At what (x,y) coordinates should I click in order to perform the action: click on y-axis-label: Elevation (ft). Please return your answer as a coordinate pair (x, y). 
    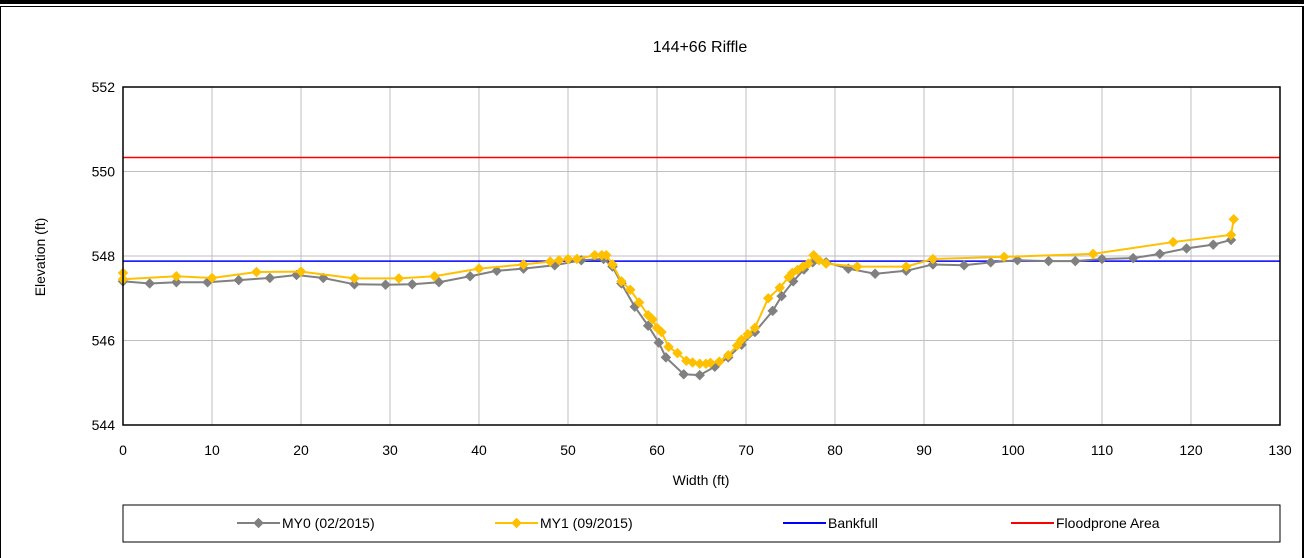
    Looking at the image, I should click on (40, 257).